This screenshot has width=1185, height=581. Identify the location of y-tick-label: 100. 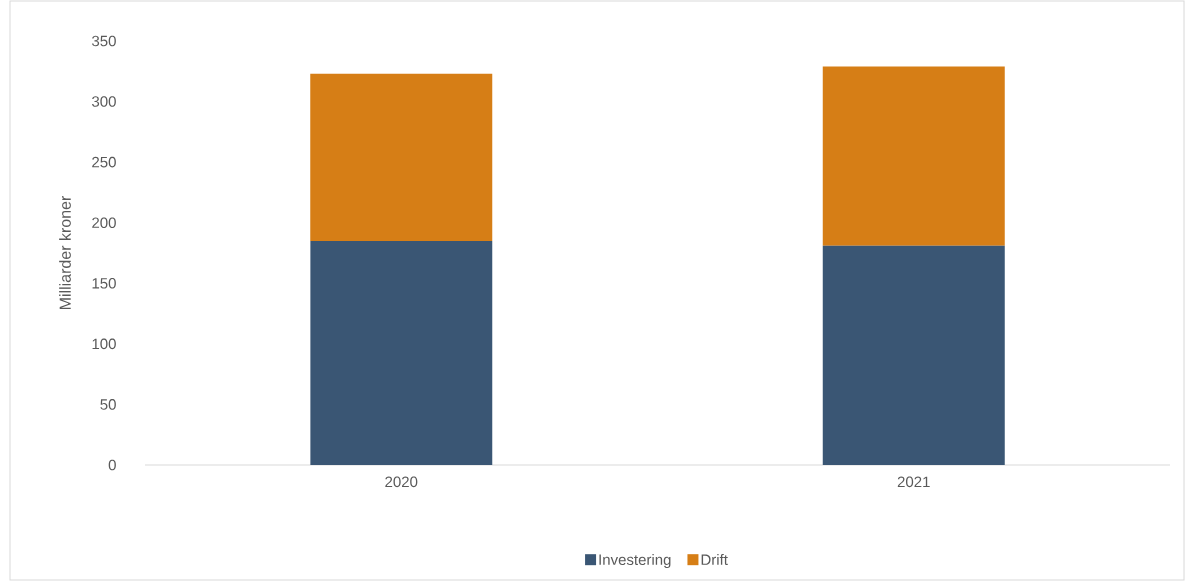
(104, 344).